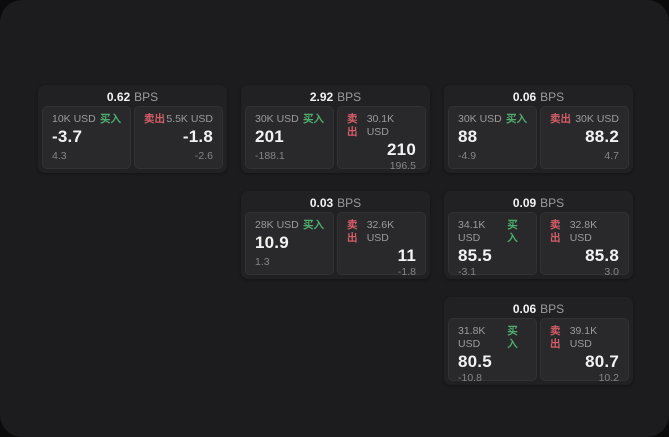 Image resolution: width=669 pixels, height=437 pixels. I want to click on sell-notional: 32.8K USD, so click(583, 231).